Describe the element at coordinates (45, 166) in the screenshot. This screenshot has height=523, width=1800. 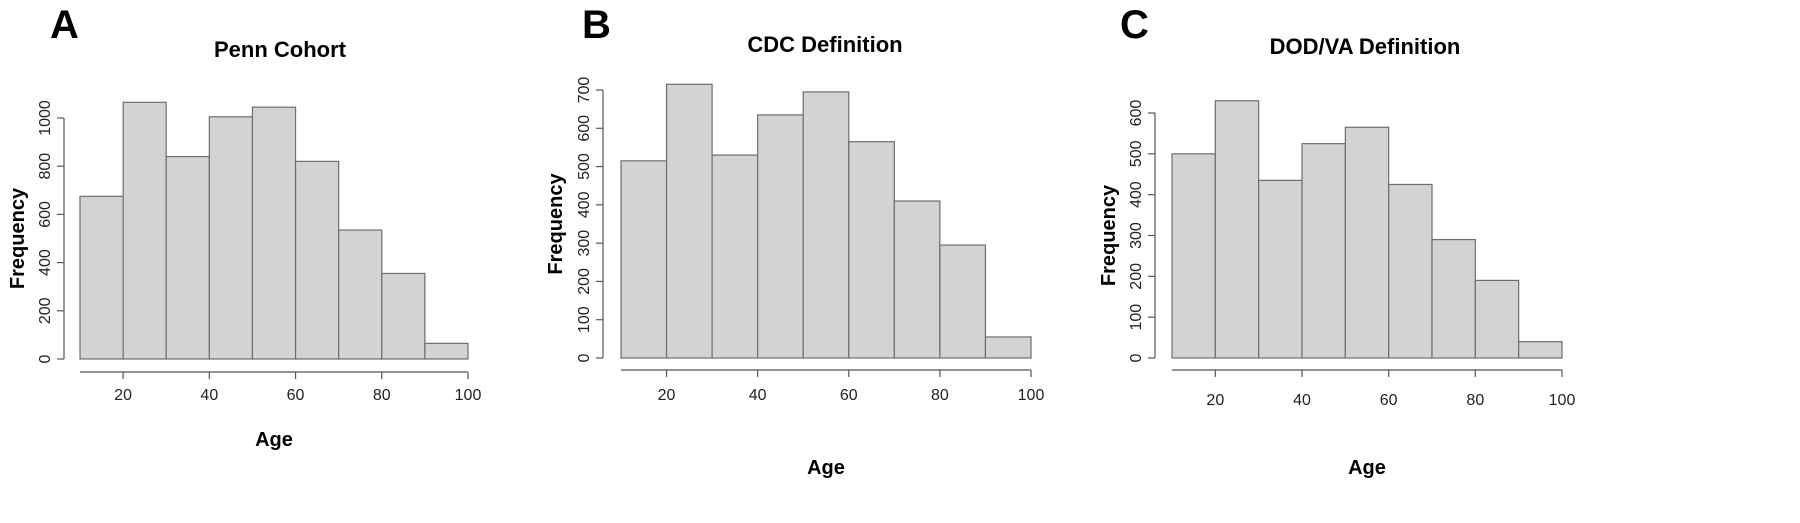
I see `y-tick-label: 800` at that location.